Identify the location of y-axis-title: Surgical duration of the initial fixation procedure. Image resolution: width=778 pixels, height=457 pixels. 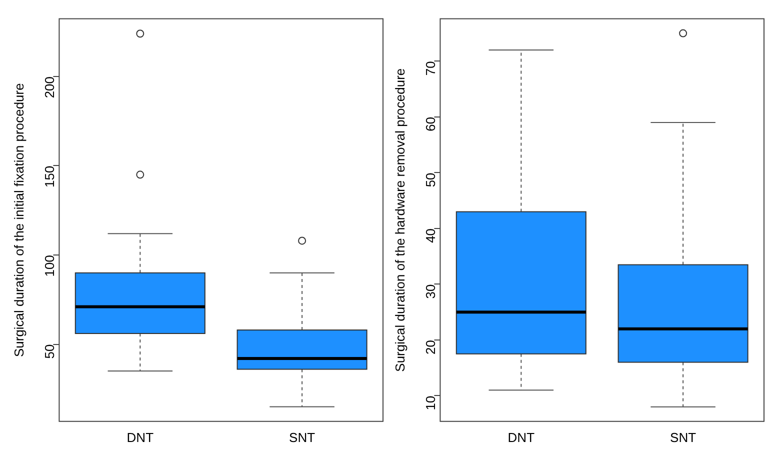
(18, 220).